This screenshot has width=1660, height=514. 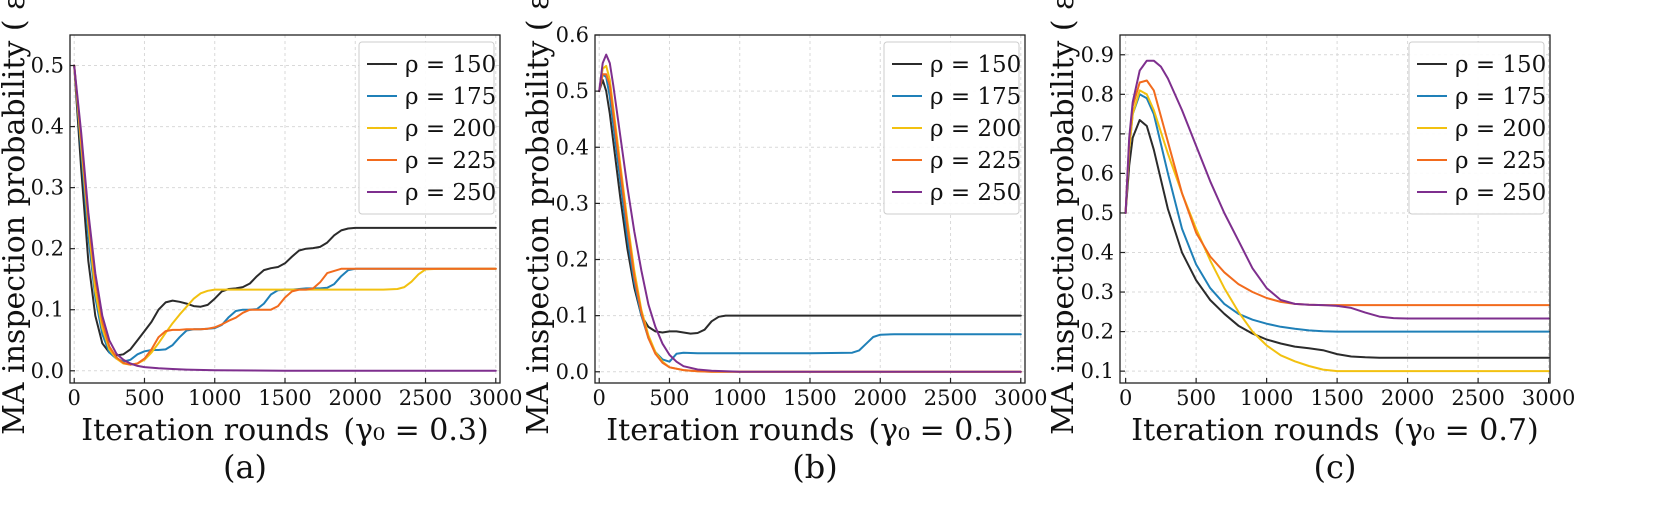 I want to click on x-axis-label-param: (γ₀ = 0.7), so click(x=1465, y=430).